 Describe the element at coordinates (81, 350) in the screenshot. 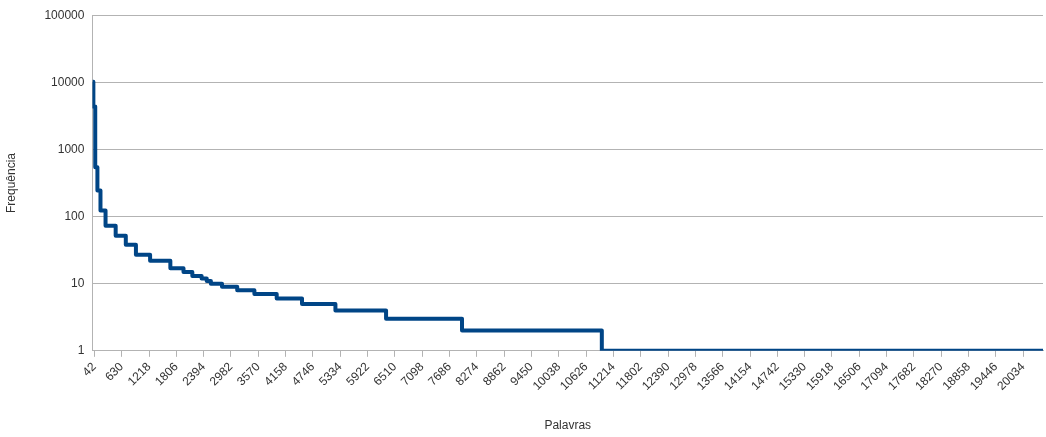

I see `y-tick-label: 1` at that location.